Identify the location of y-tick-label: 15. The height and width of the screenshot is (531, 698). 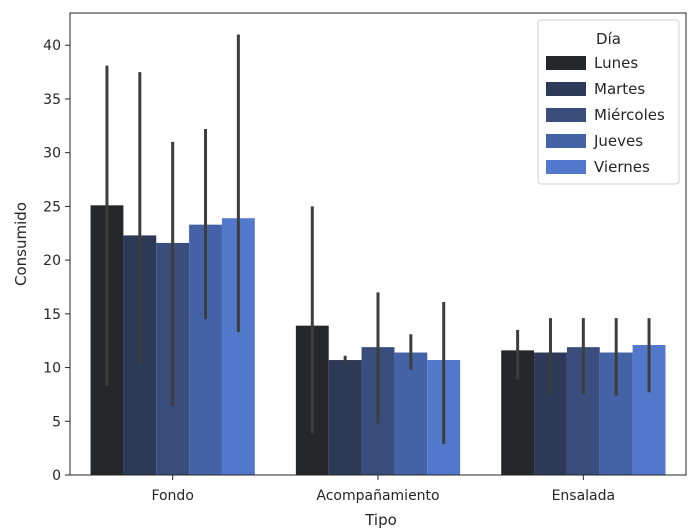
(52, 315).